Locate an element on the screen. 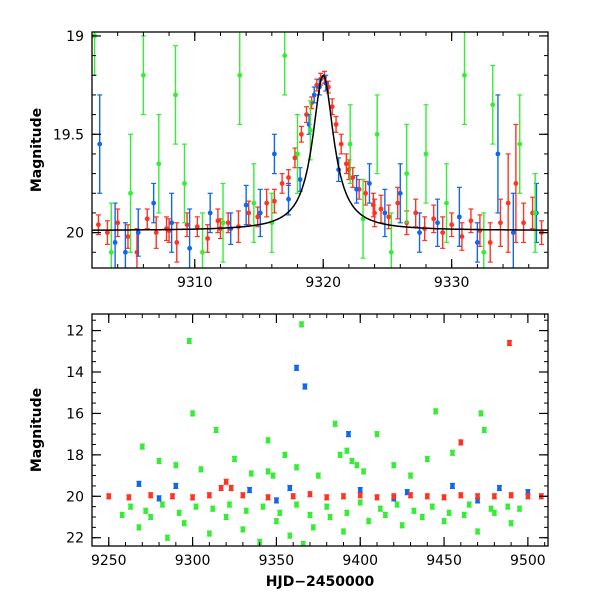 This screenshot has width=600, height=600. x-tick-label: 9320 is located at coordinates (323, 283).